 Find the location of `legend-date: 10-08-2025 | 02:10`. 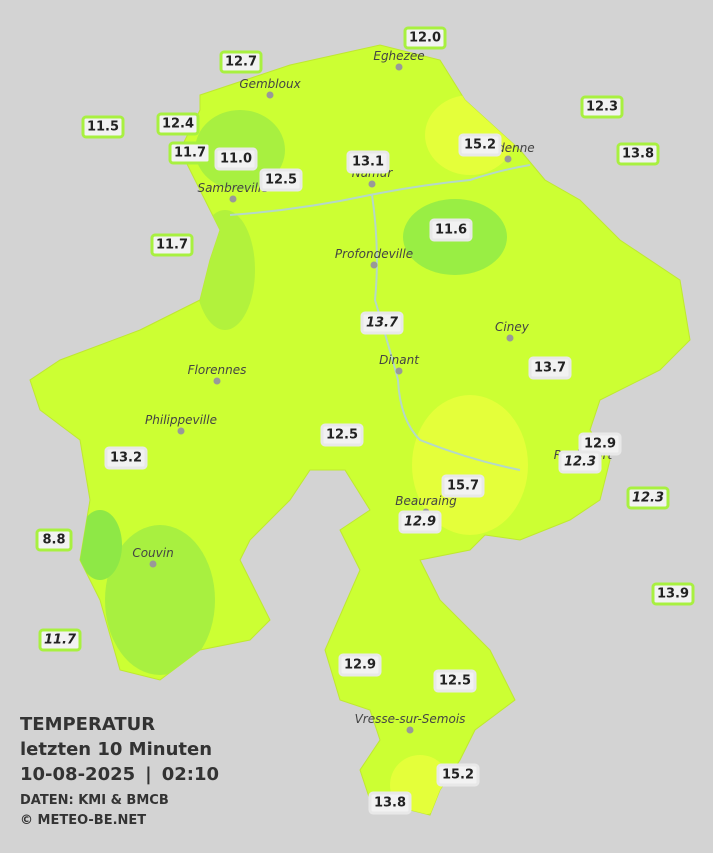

legend-date: 10-08-2025 | 02:10 is located at coordinates (119, 774).